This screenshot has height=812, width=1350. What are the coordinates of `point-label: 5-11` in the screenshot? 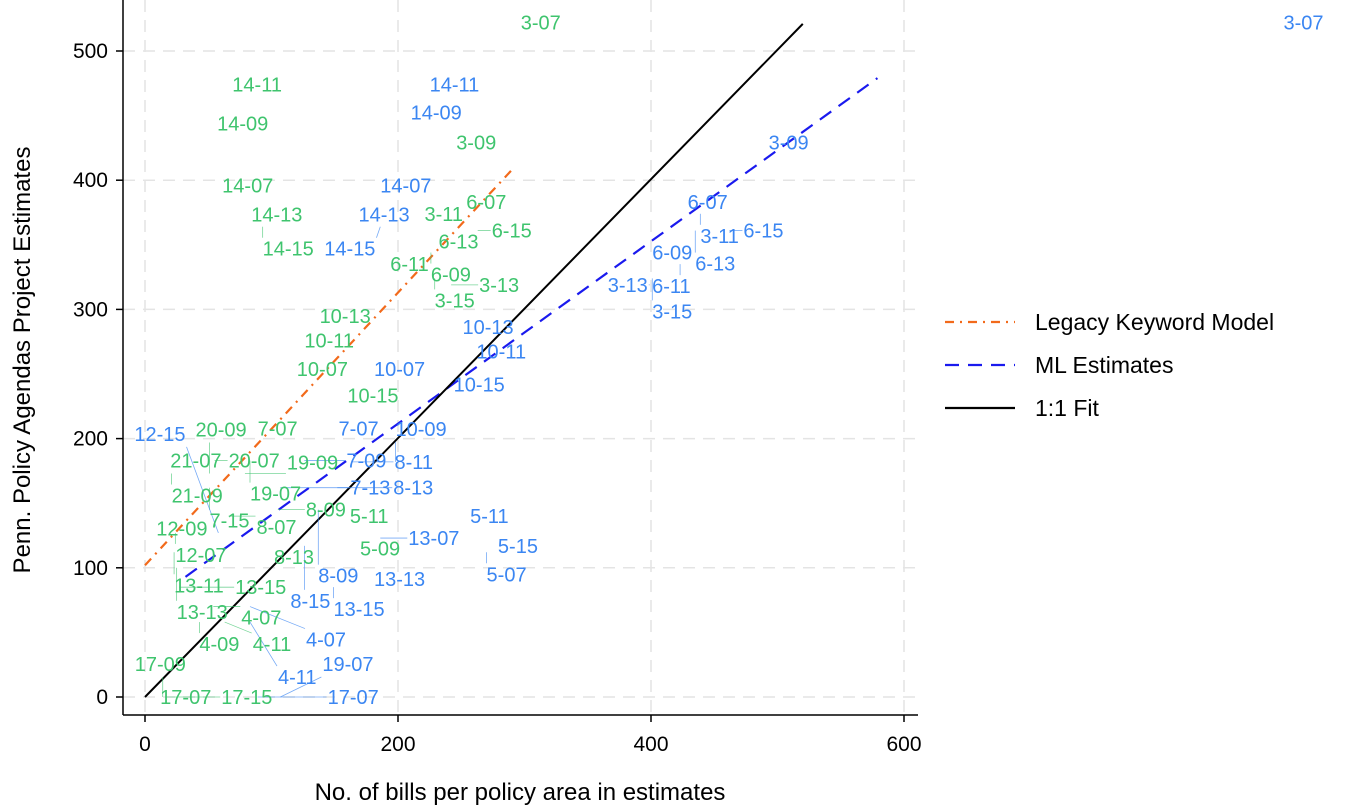 It's located at (369, 517).